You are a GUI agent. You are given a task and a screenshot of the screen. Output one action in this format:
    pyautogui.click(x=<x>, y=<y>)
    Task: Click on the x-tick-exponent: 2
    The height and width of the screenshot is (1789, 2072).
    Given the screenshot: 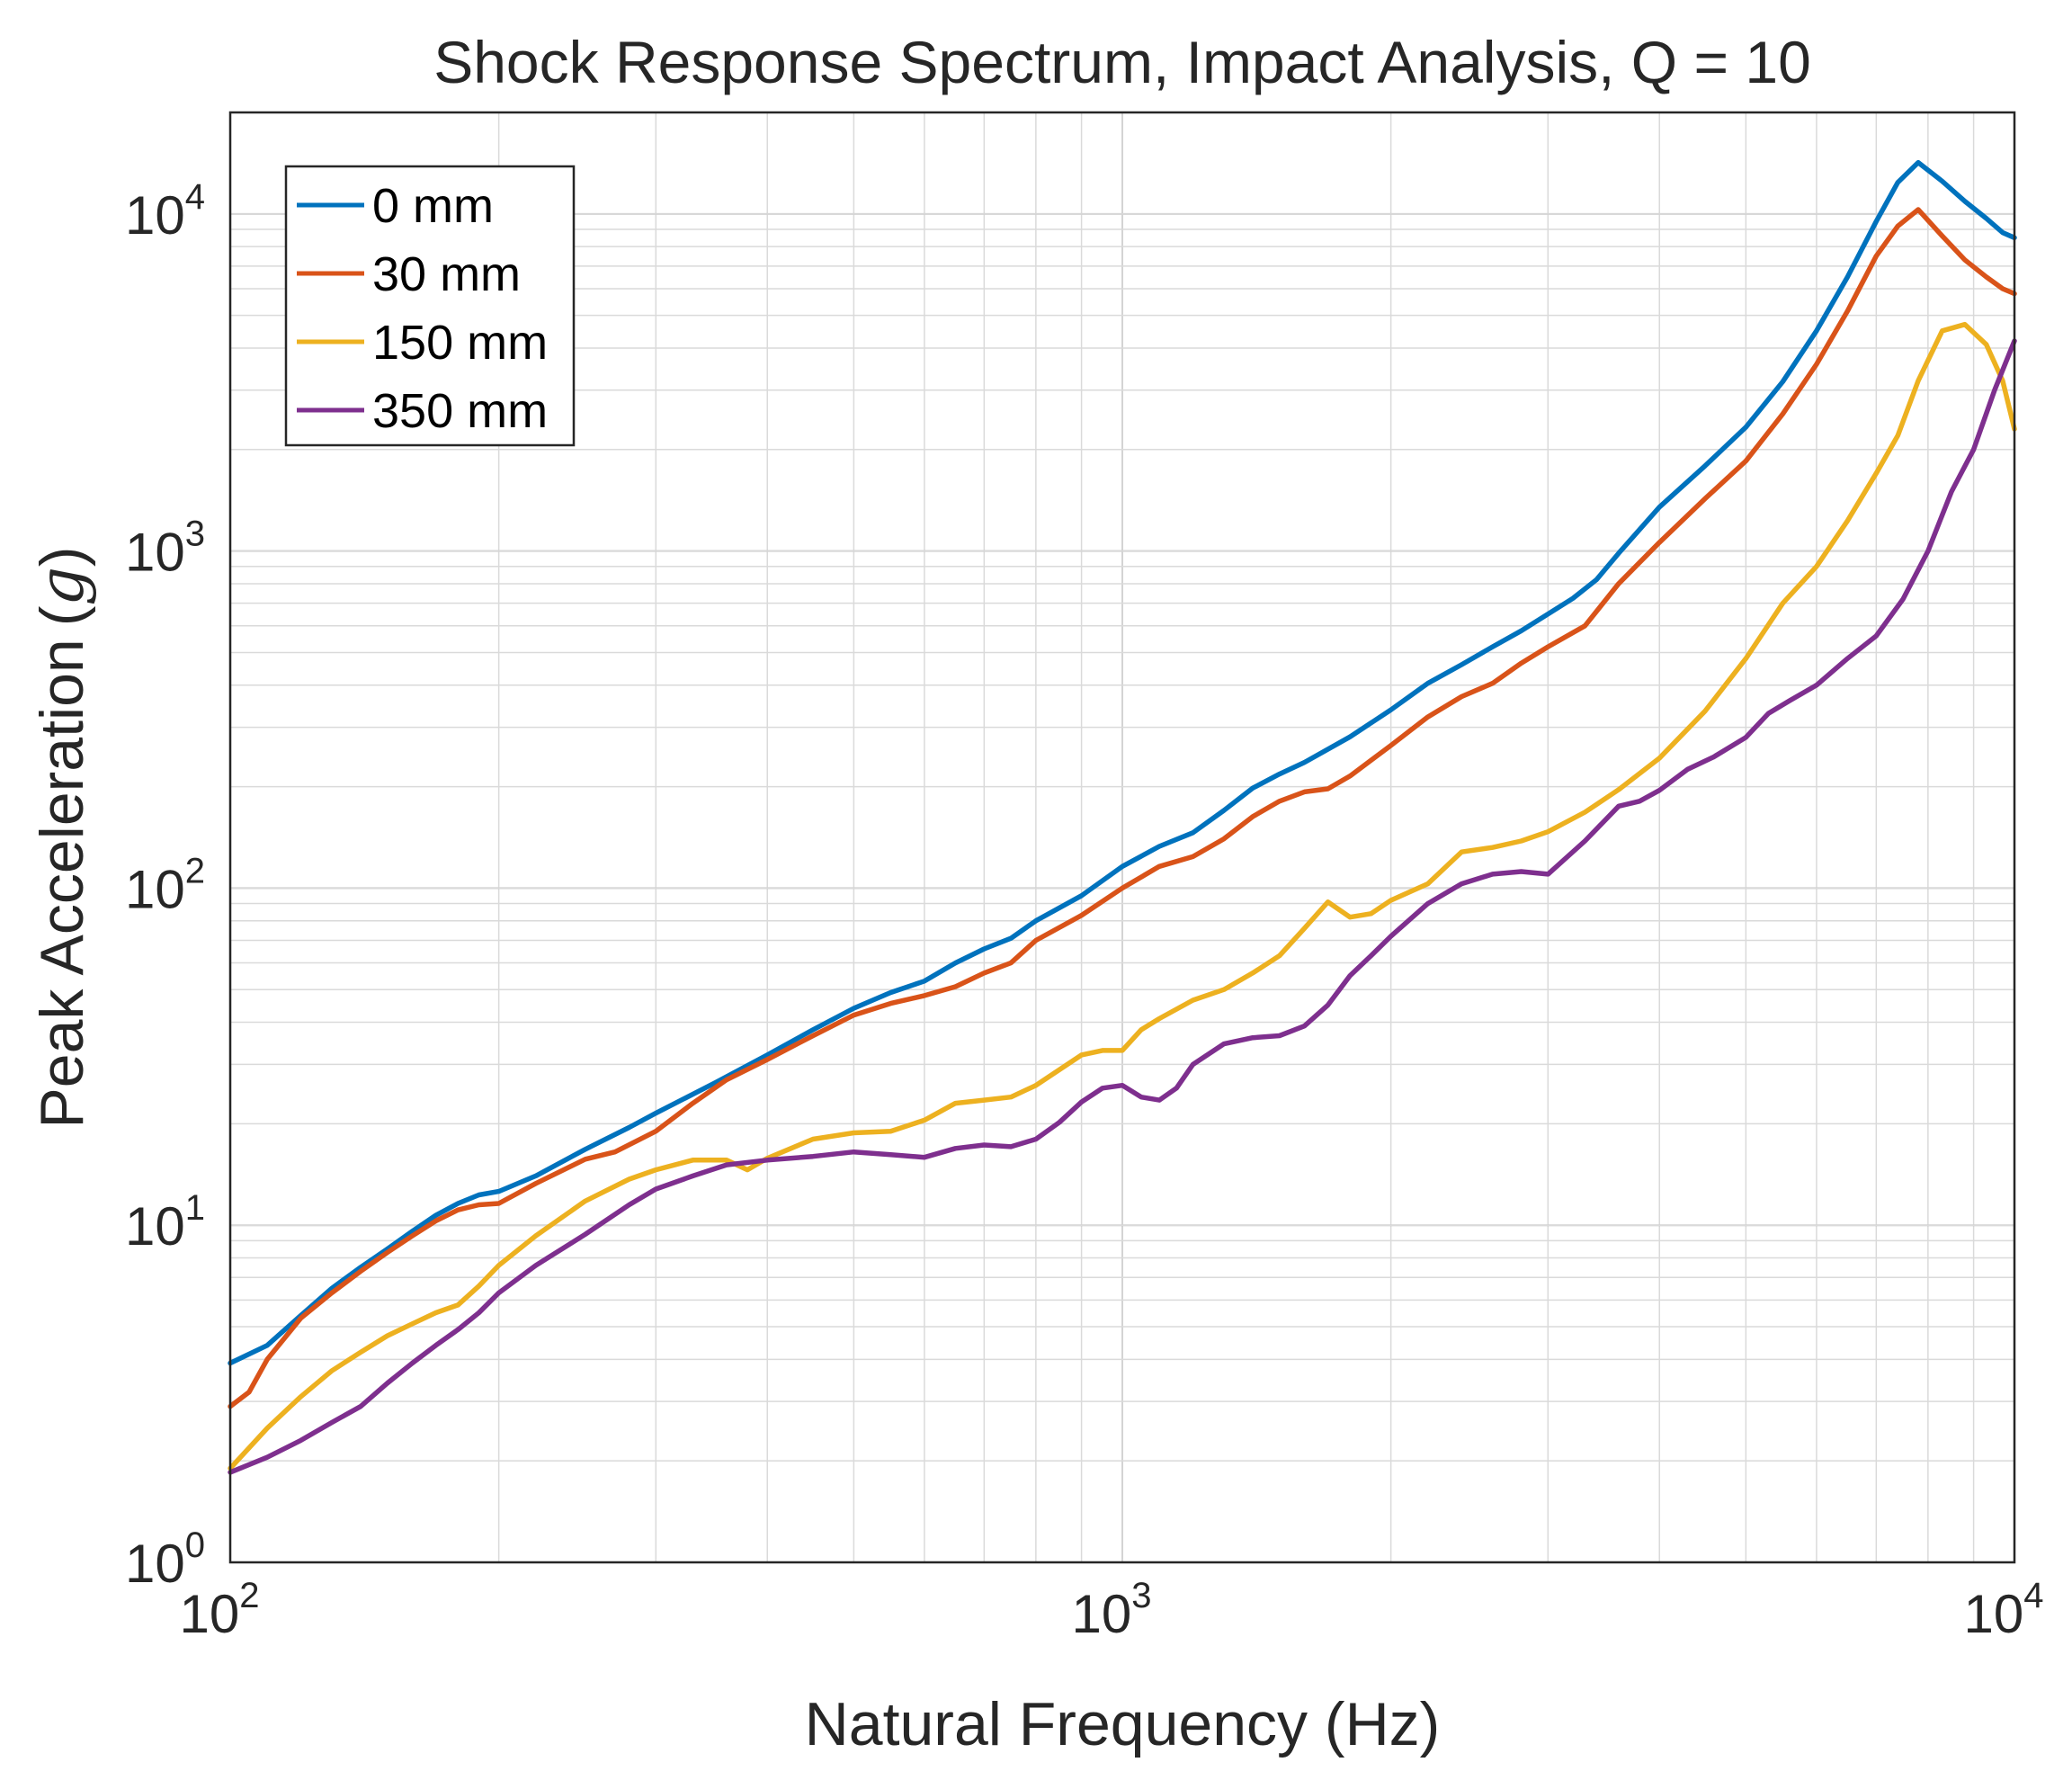 What is the action you would take?
    pyautogui.click(x=249, y=1595)
    